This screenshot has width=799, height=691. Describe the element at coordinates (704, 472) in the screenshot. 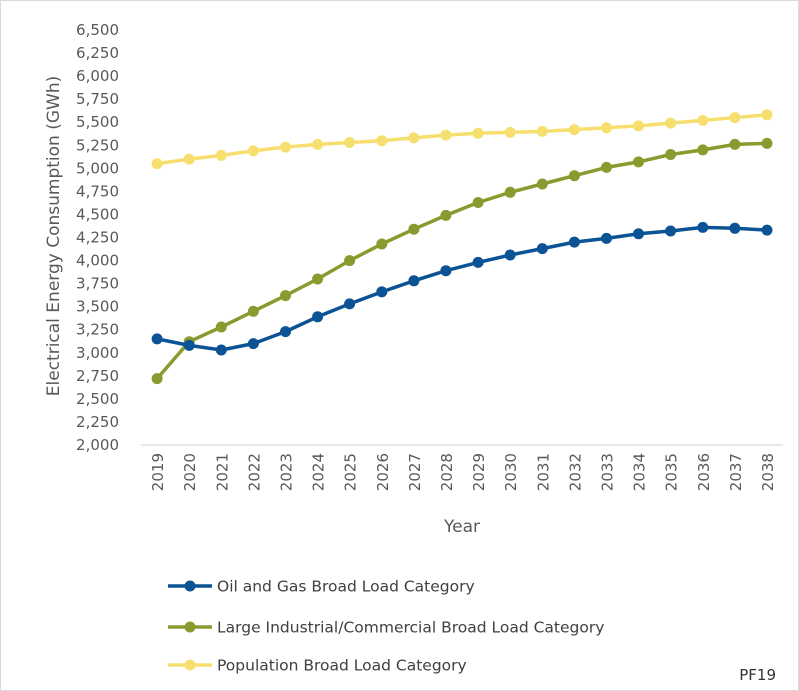

I see `x-tick-label: 2036` at that location.